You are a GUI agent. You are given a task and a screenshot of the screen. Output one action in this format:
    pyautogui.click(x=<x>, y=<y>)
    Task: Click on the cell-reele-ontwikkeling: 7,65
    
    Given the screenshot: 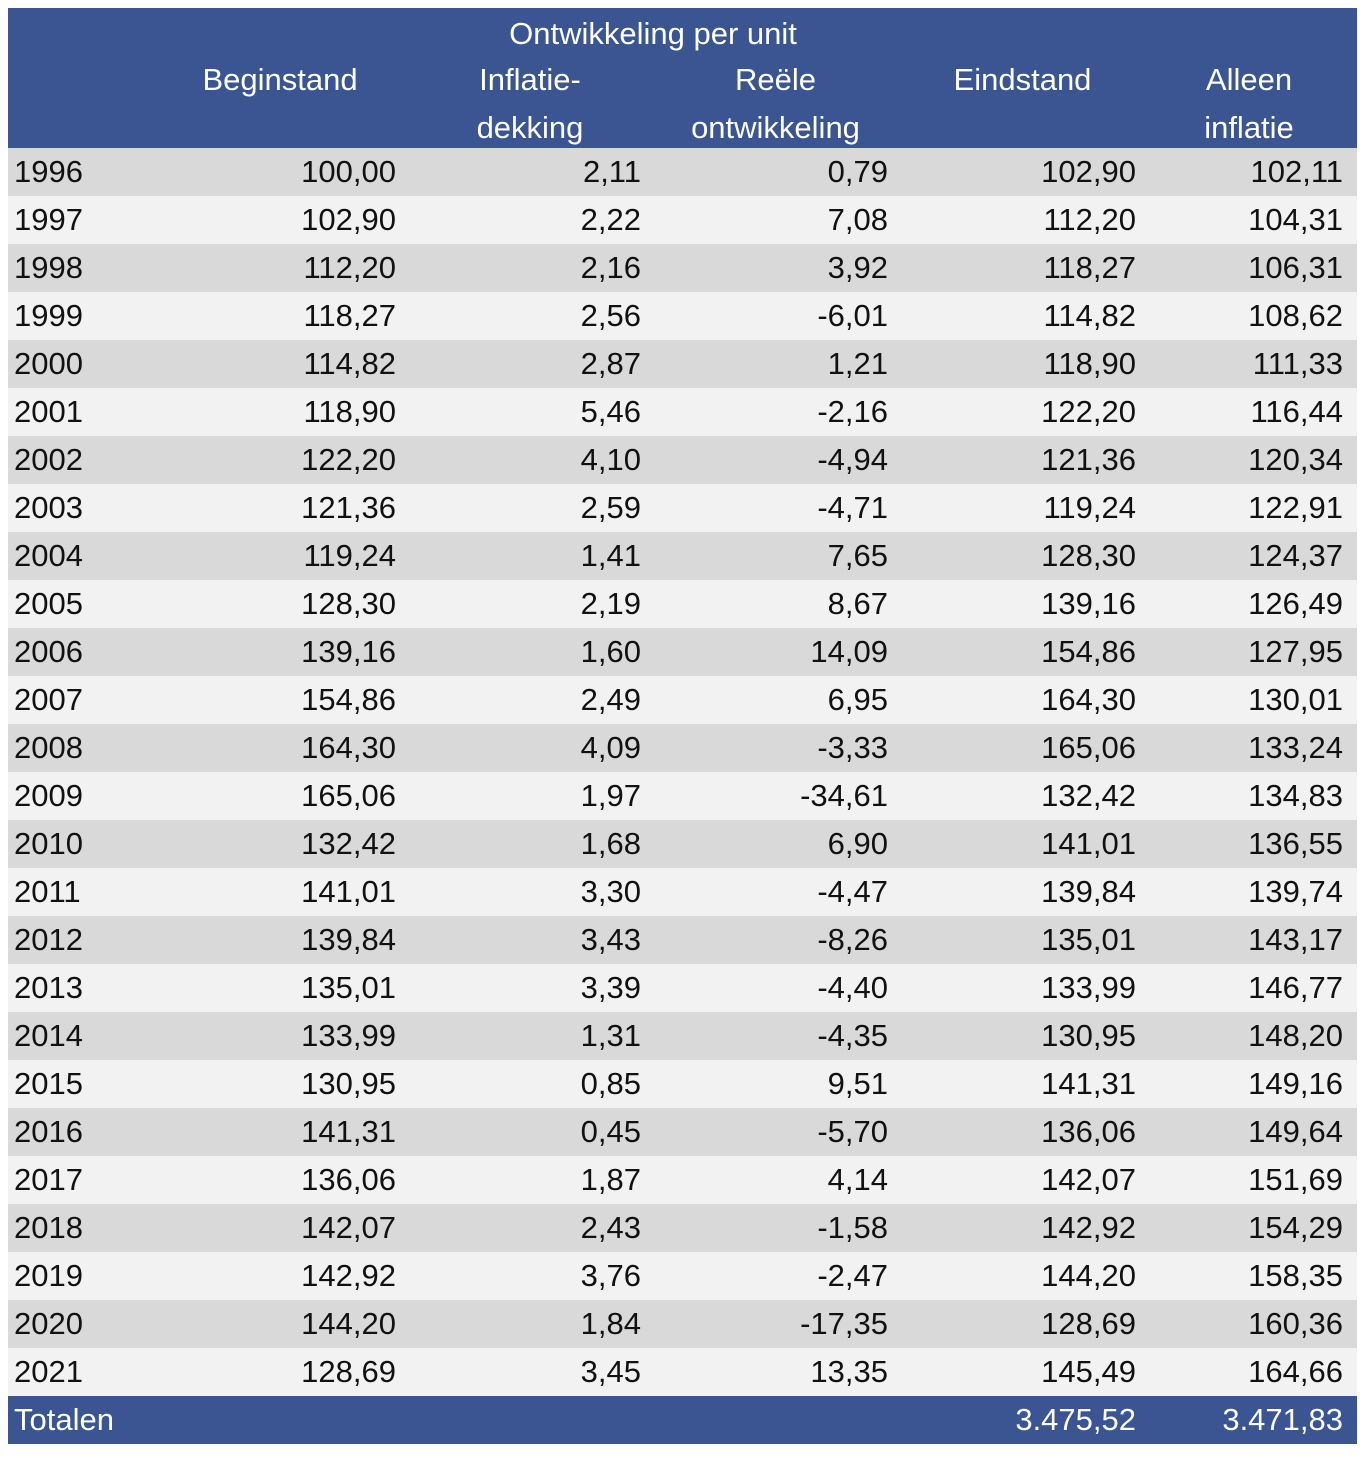 What is the action you would take?
    pyautogui.click(x=857, y=555)
    